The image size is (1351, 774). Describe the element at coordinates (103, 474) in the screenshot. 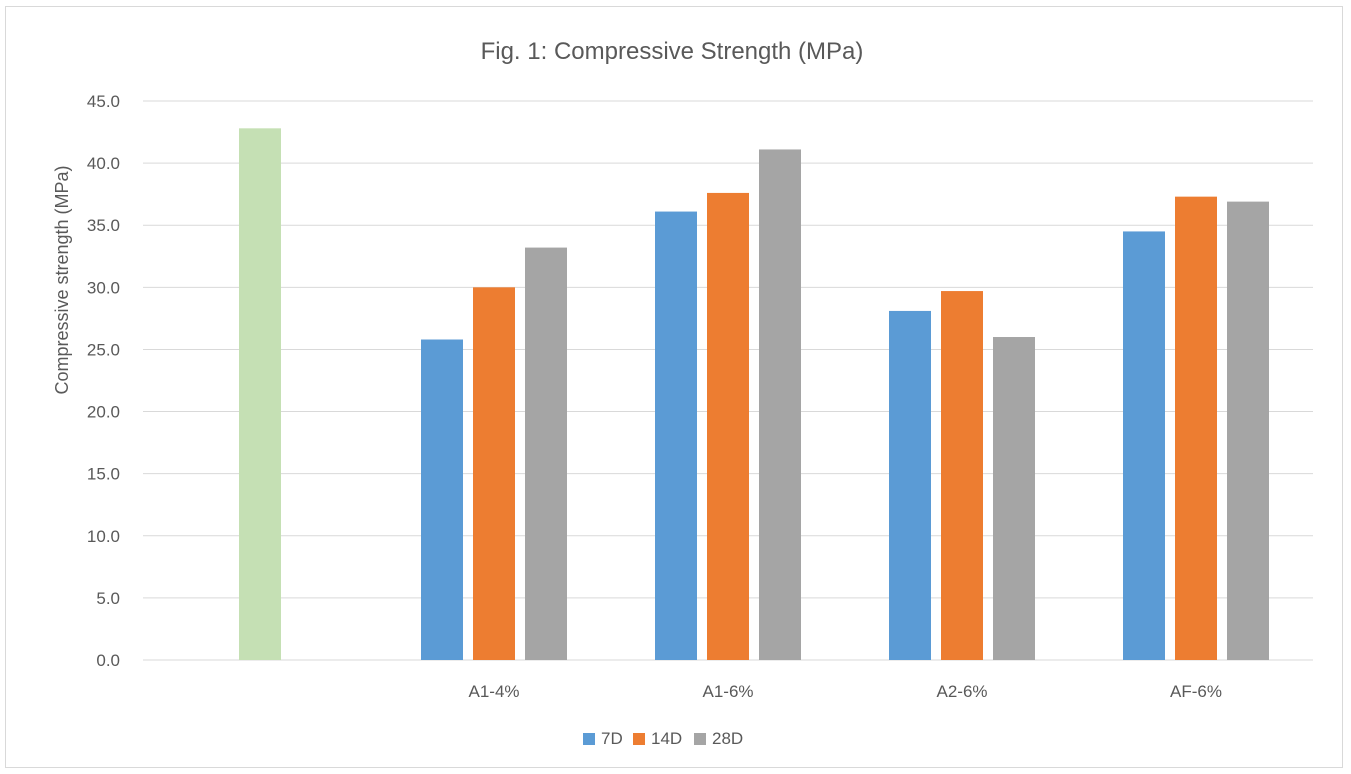

I see `y-tick-label: 15.0` at that location.